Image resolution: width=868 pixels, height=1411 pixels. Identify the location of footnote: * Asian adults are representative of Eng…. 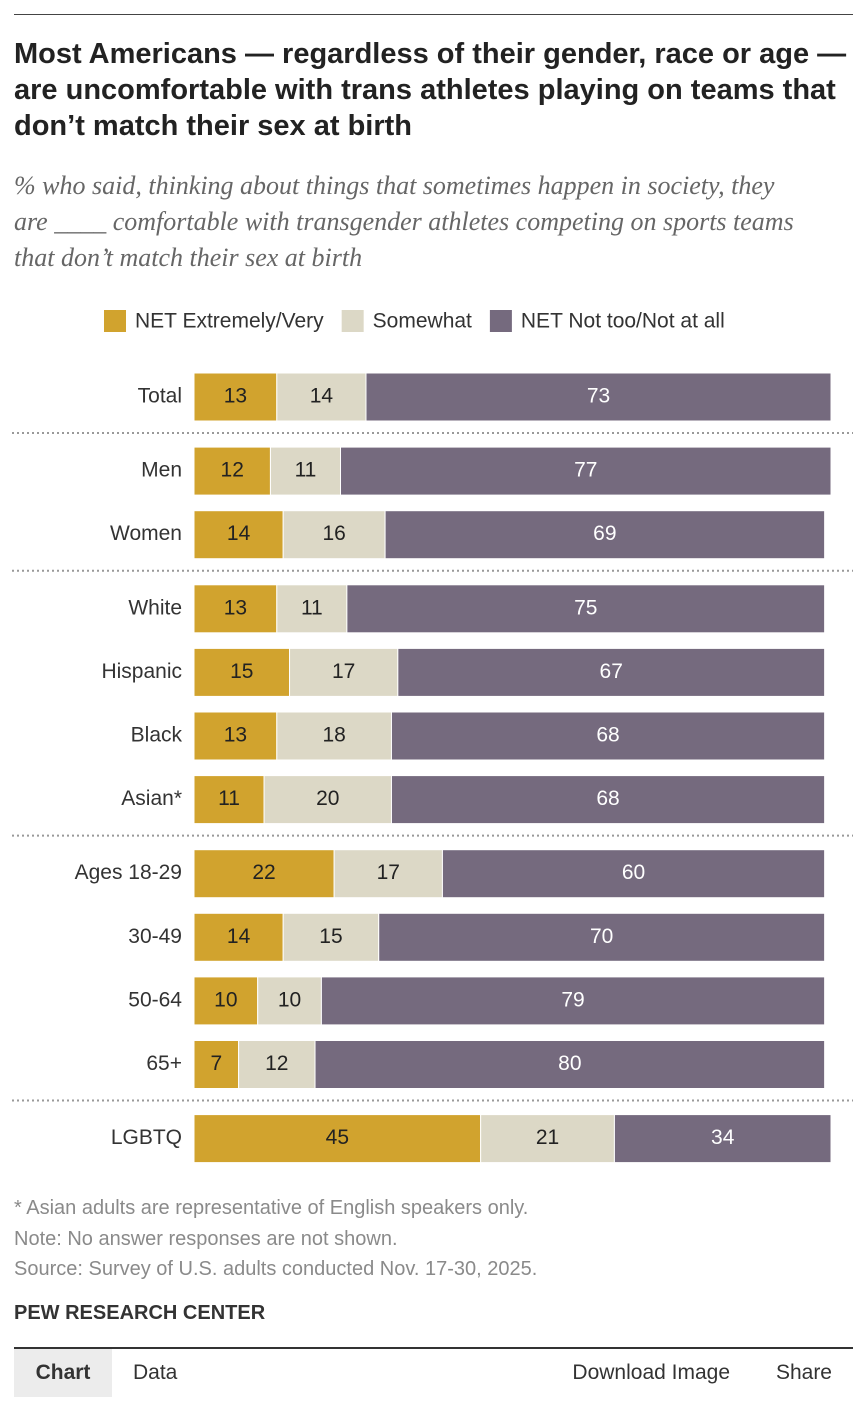
(271, 1208).